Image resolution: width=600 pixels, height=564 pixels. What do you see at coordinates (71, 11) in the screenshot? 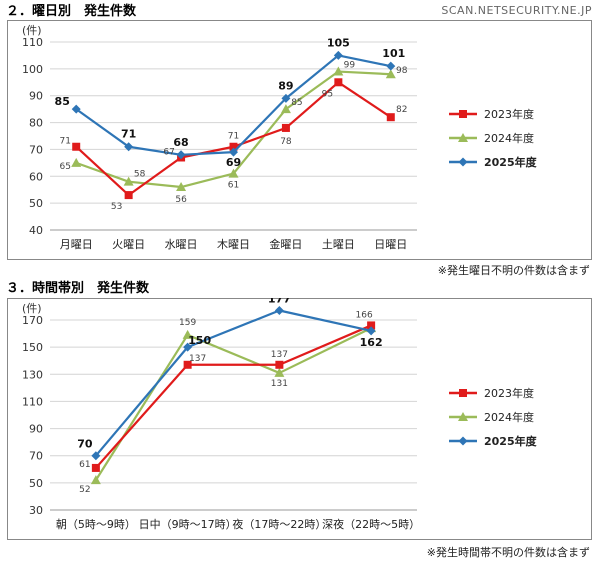
I see `chart1-heading: ２．曜日別 発生件数` at bounding box center [71, 11].